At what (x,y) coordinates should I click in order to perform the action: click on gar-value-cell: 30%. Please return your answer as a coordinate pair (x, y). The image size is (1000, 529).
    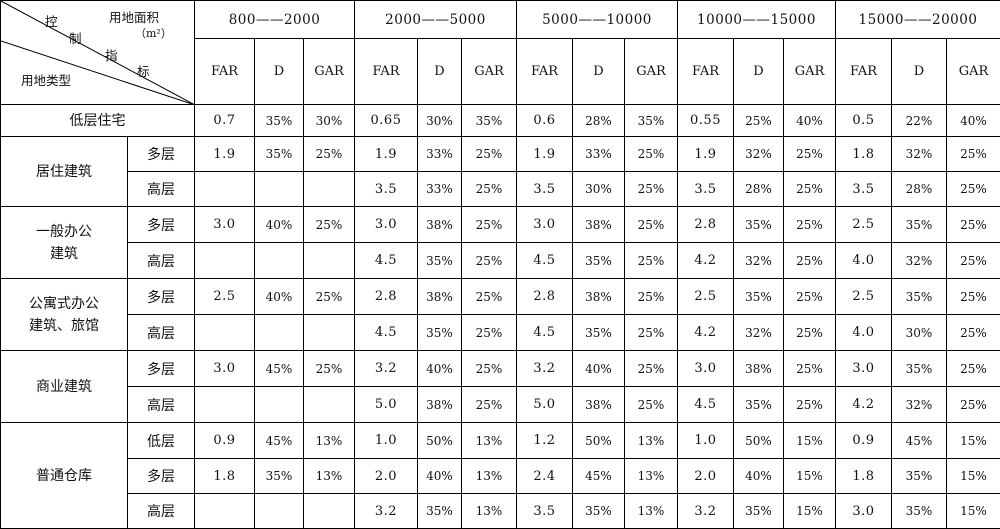
    Looking at the image, I should click on (329, 120).